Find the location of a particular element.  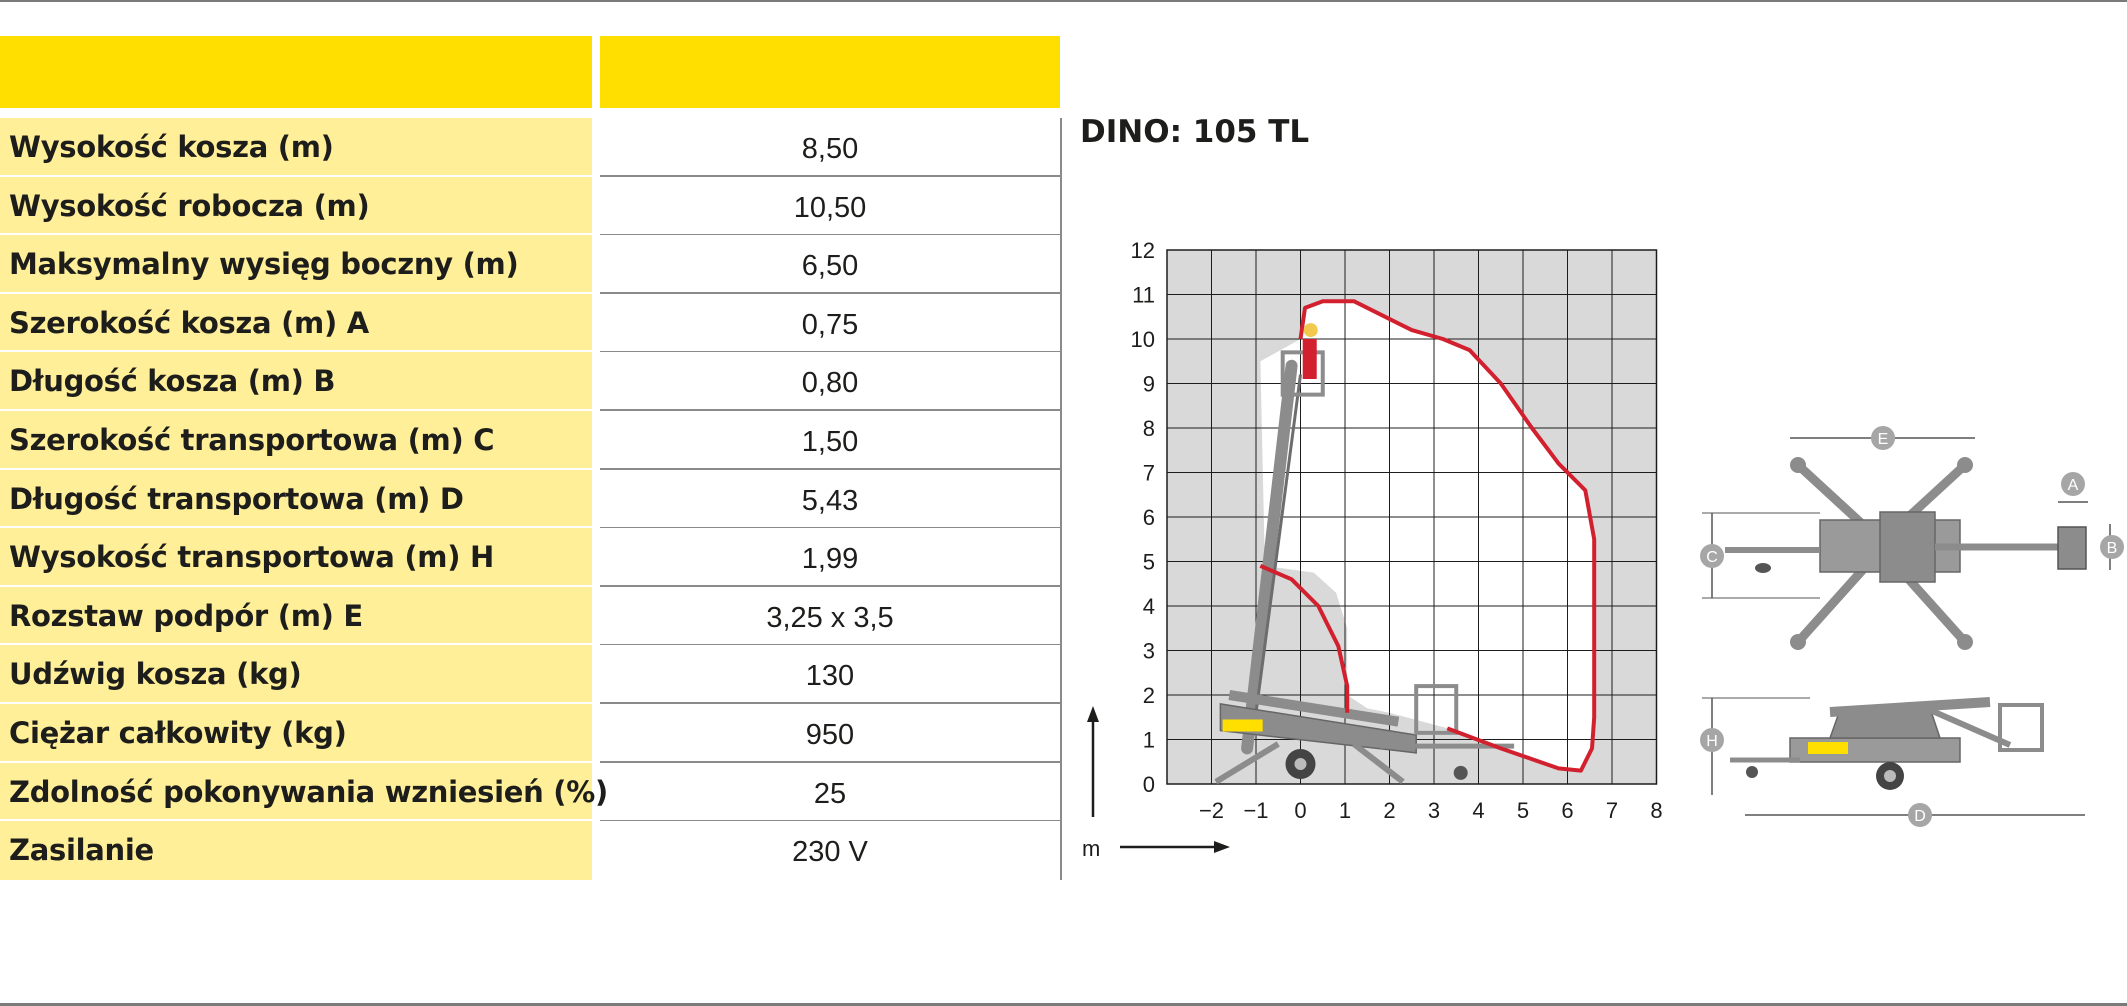

table-row: Ciężar całkowity (kg) 950 is located at coordinates (530, 733).